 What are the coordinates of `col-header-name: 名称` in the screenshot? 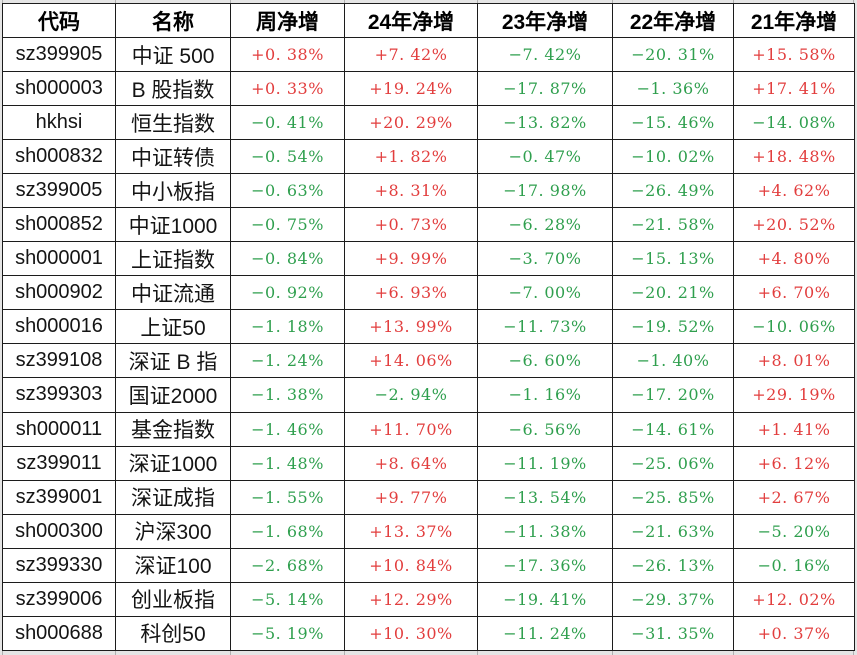 It's located at (173, 20).